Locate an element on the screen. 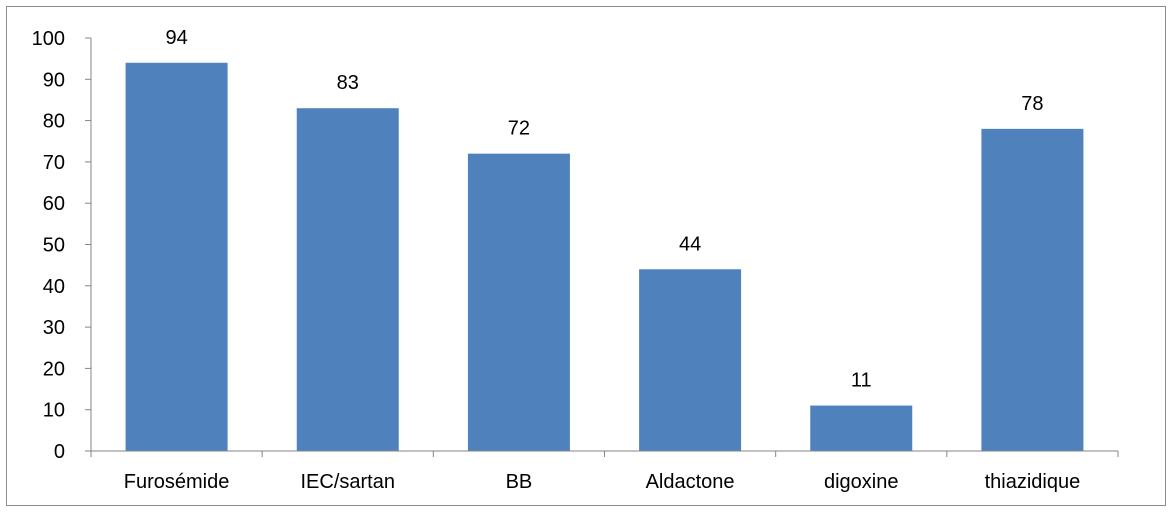  y-tick-label: 50 is located at coordinates (54, 246).